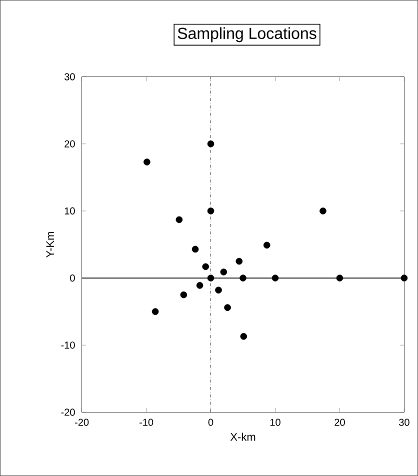  Describe the element at coordinates (69, 211) in the screenshot. I see `y-tick-label: 10` at that location.